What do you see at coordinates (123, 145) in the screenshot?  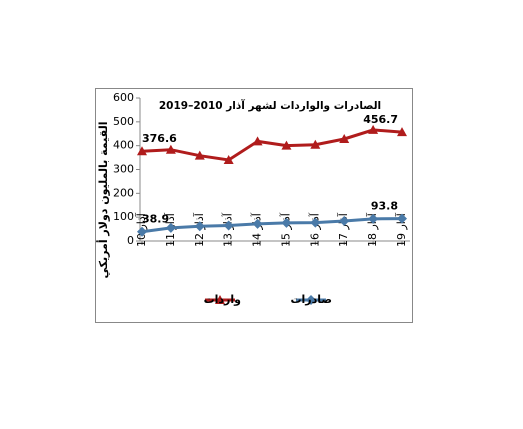 I see `y-tick-label: 400` at bounding box center [123, 145].